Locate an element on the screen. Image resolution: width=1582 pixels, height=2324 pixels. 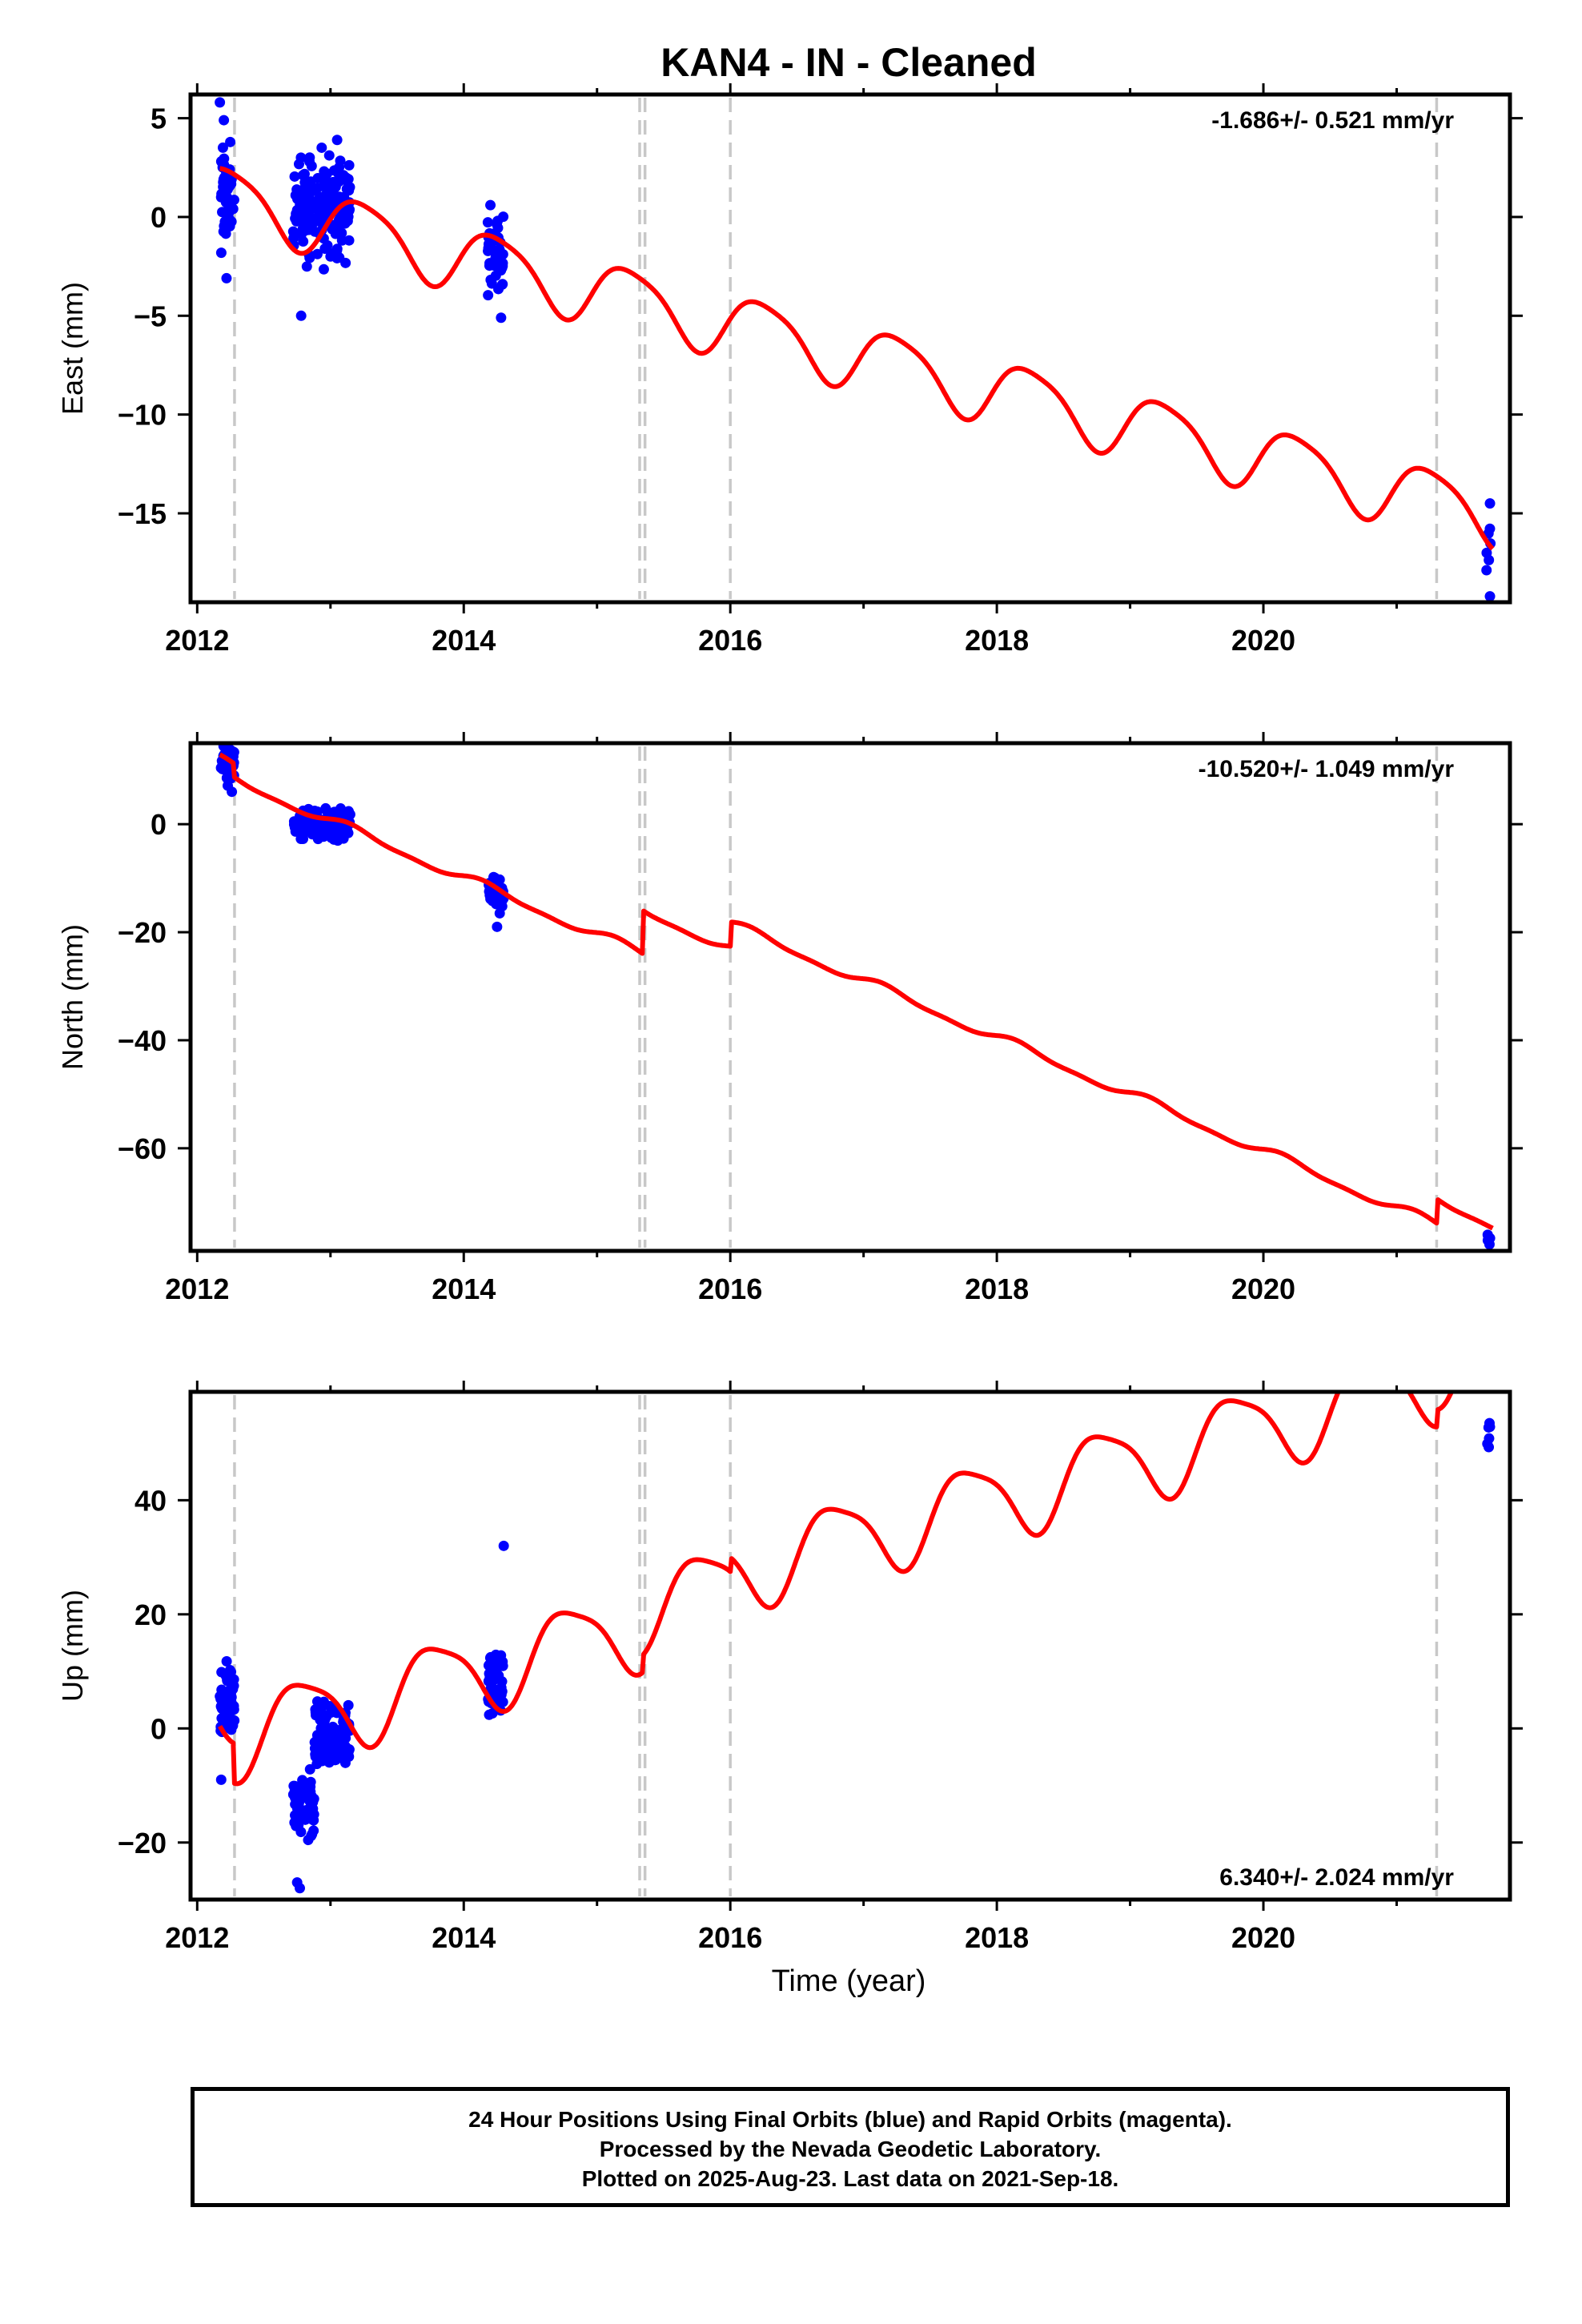
y-tick-label: −20 is located at coordinates (142, 1843).